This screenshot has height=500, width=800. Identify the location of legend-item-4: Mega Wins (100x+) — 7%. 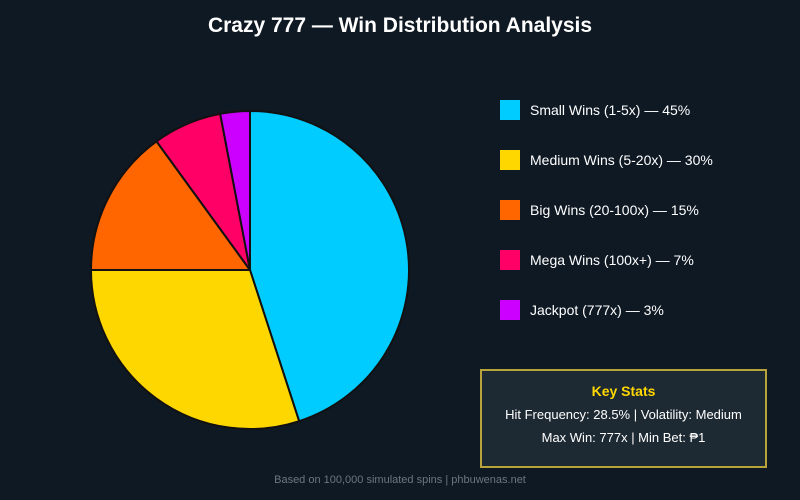
(606, 260).